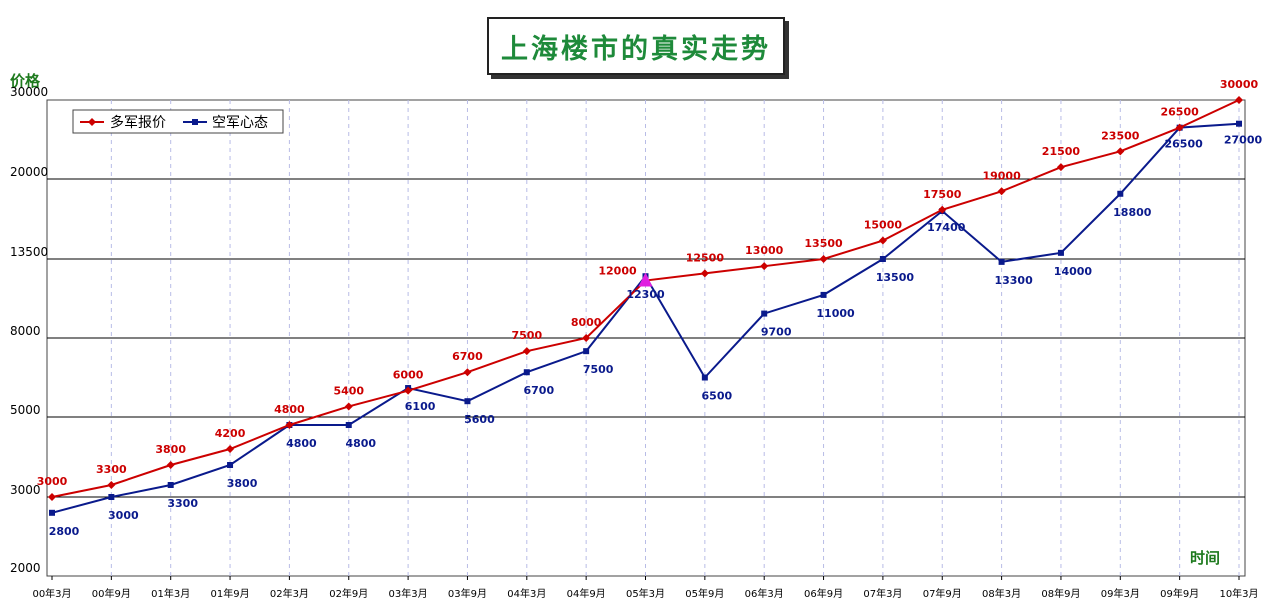  What do you see at coordinates (29, 252) in the screenshot?
I see `y-tick-label: 13500` at bounding box center [29, 252].